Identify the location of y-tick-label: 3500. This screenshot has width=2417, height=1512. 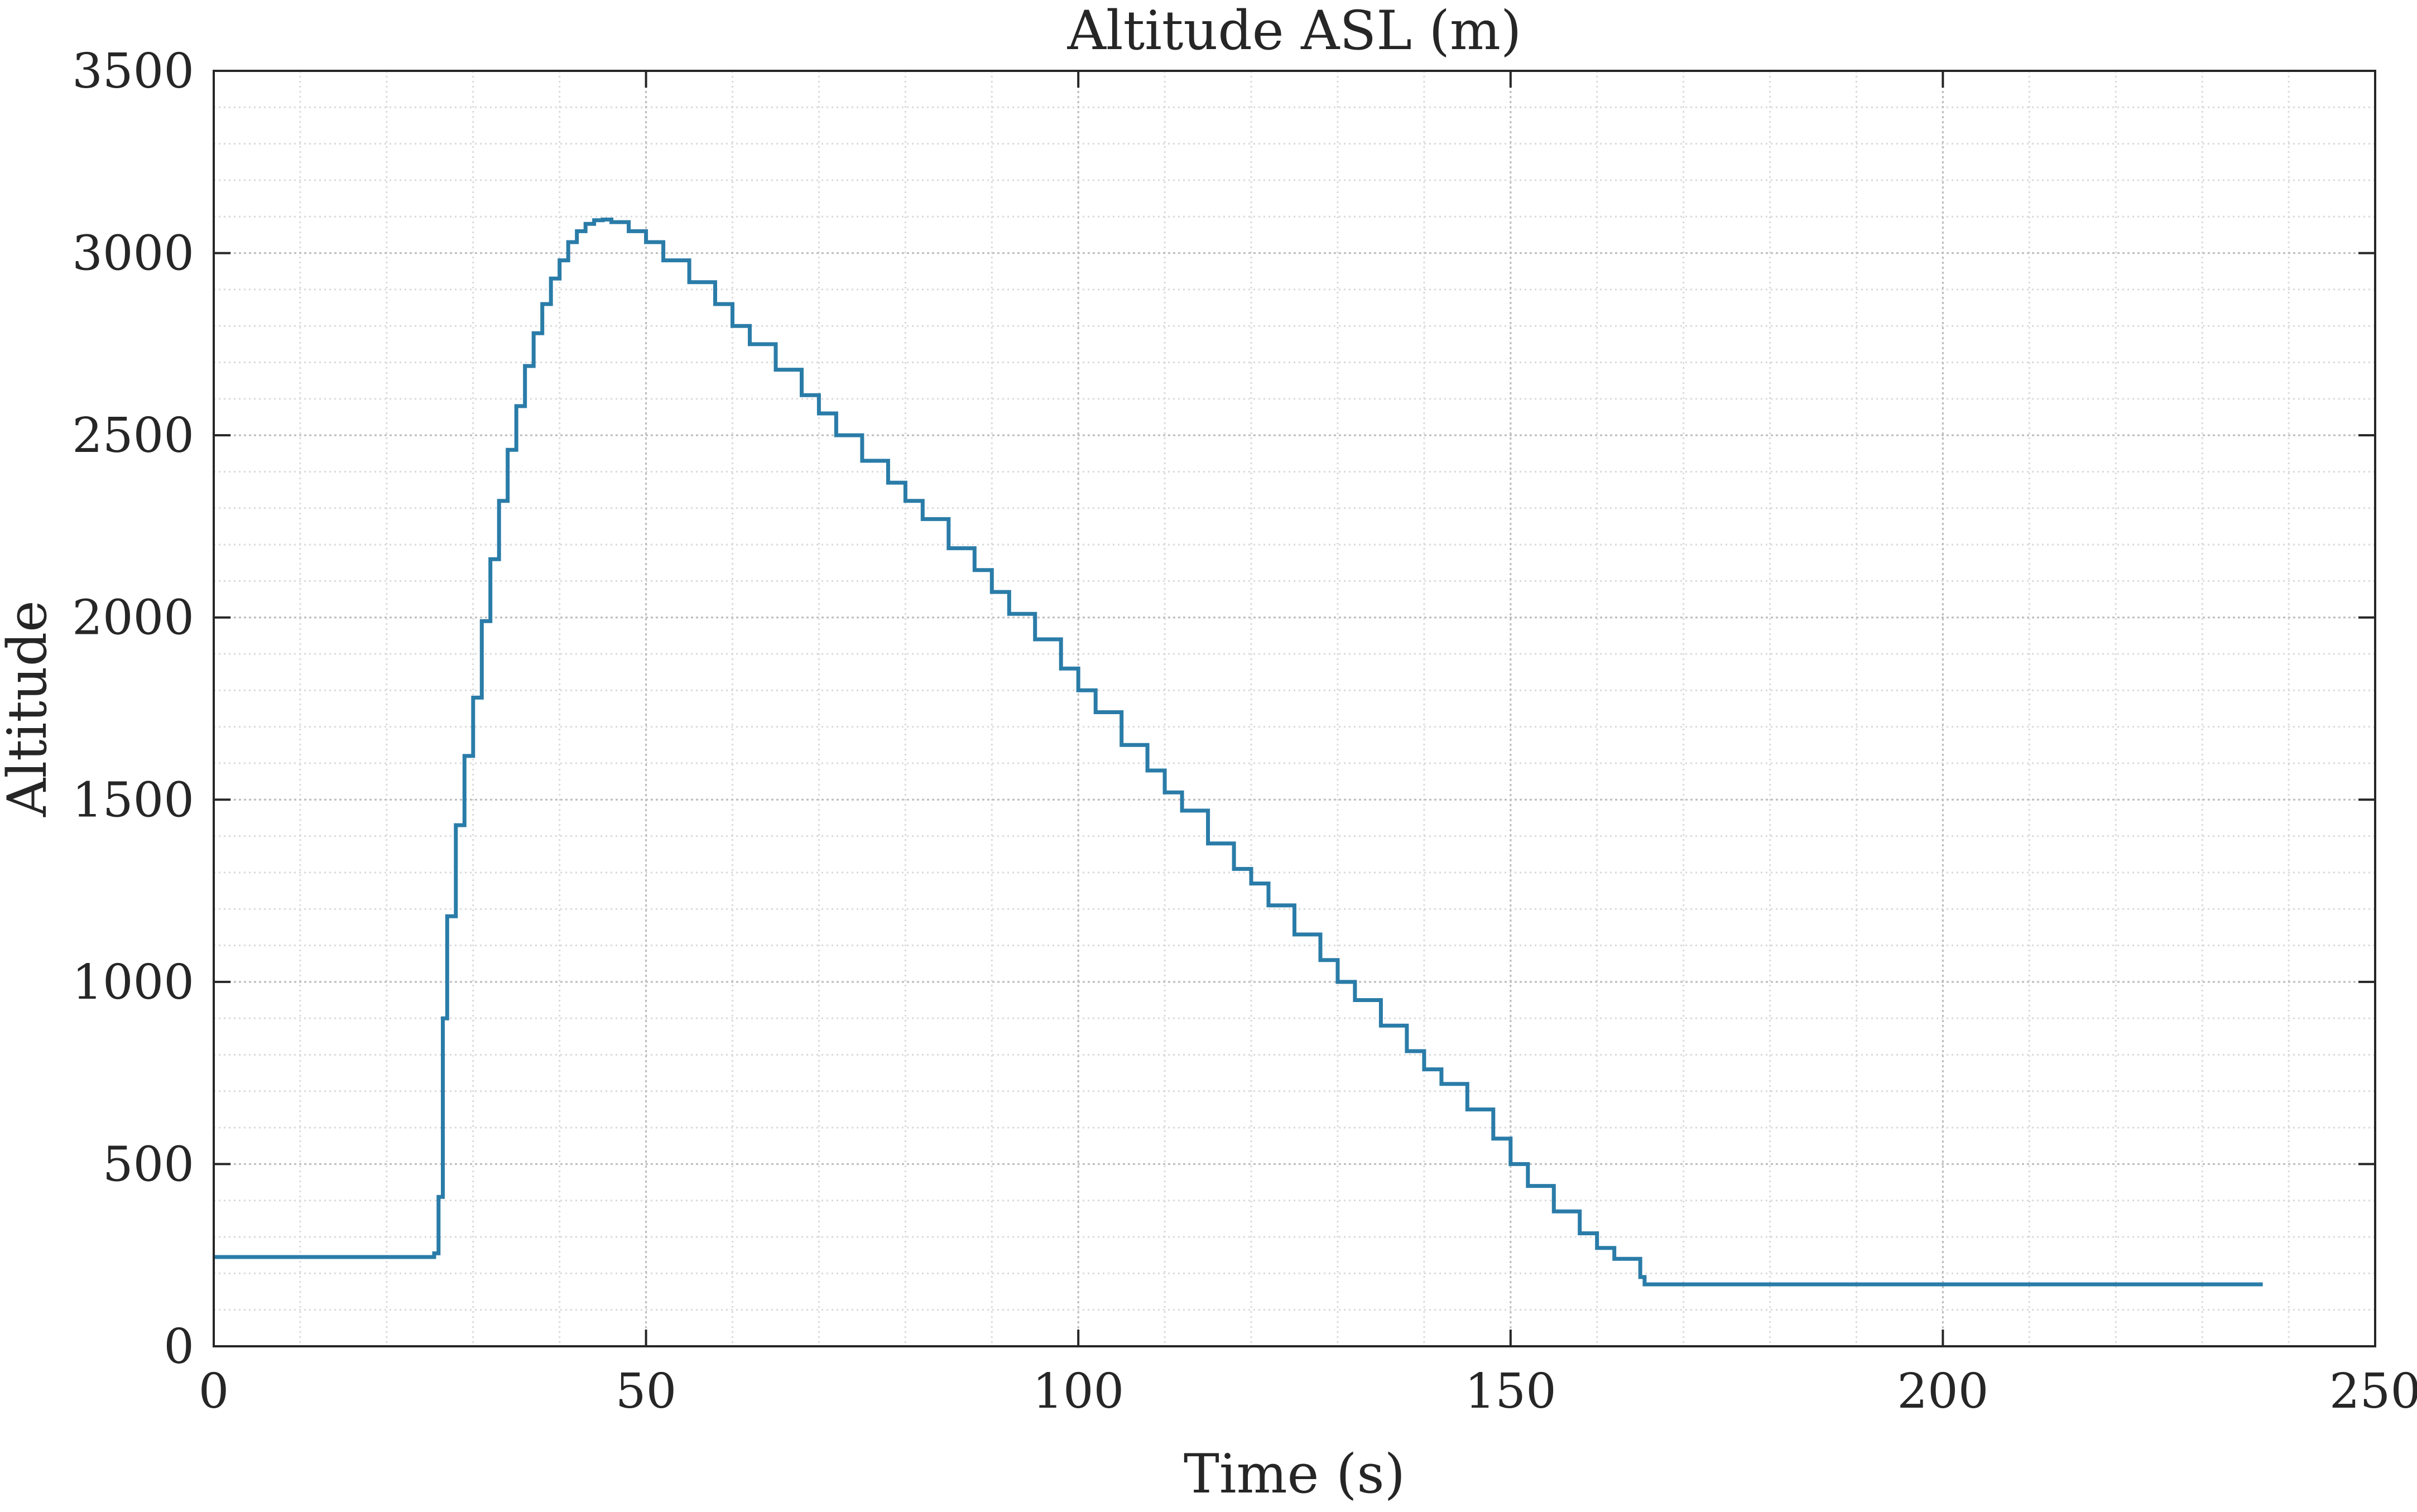
(133, 71).